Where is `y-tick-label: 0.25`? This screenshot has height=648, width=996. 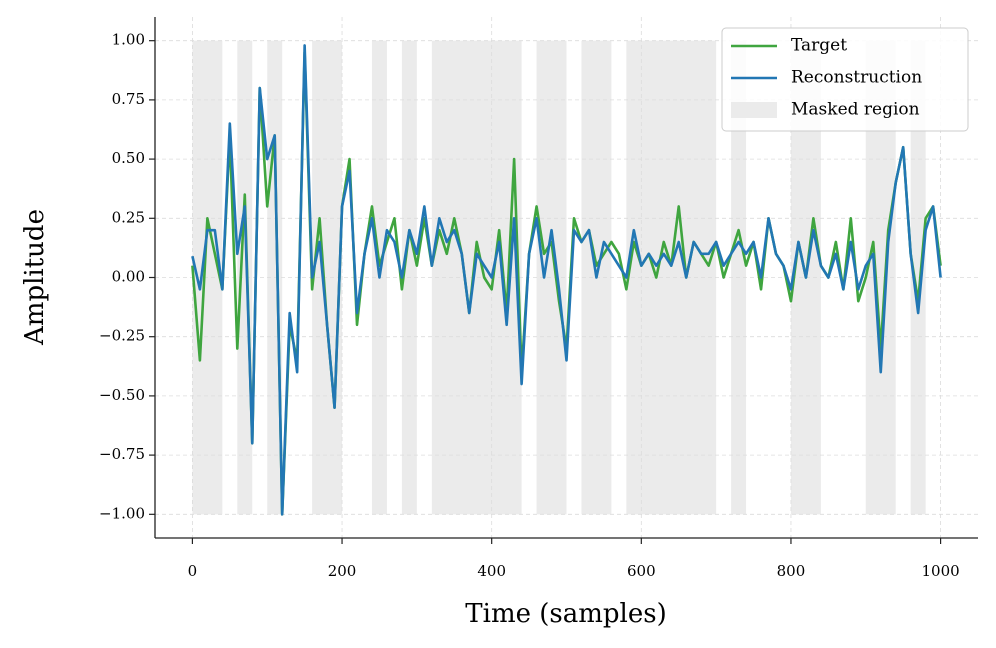
y-tick-label: 0.25 is located at coordinates (128, 217).